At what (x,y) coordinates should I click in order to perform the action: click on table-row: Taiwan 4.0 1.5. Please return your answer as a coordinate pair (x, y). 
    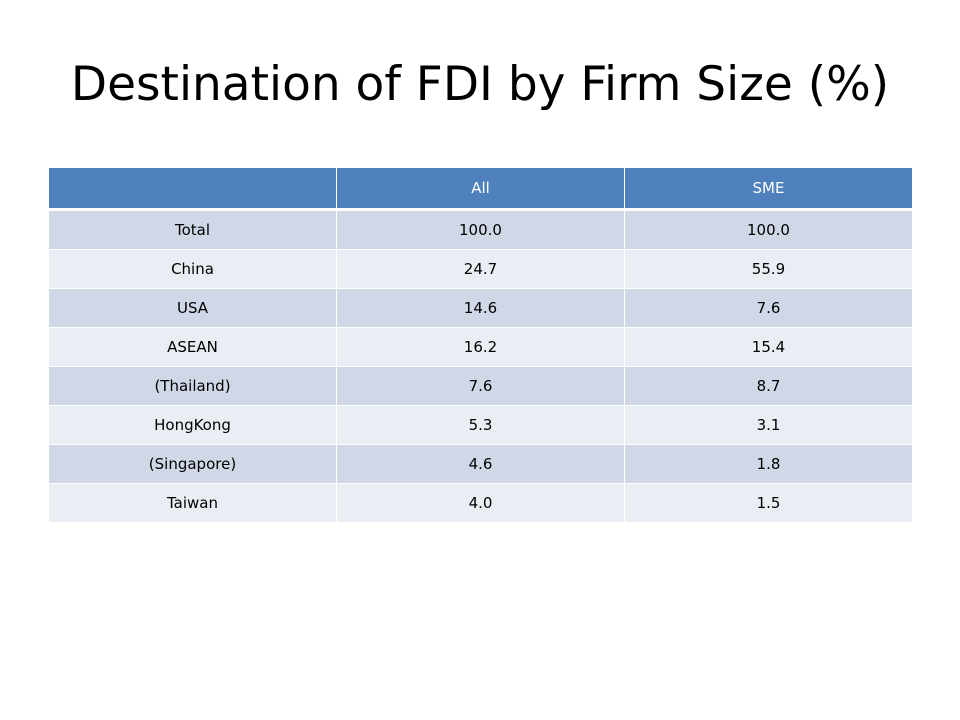
    Looking at the image, I should click on (480, 503).